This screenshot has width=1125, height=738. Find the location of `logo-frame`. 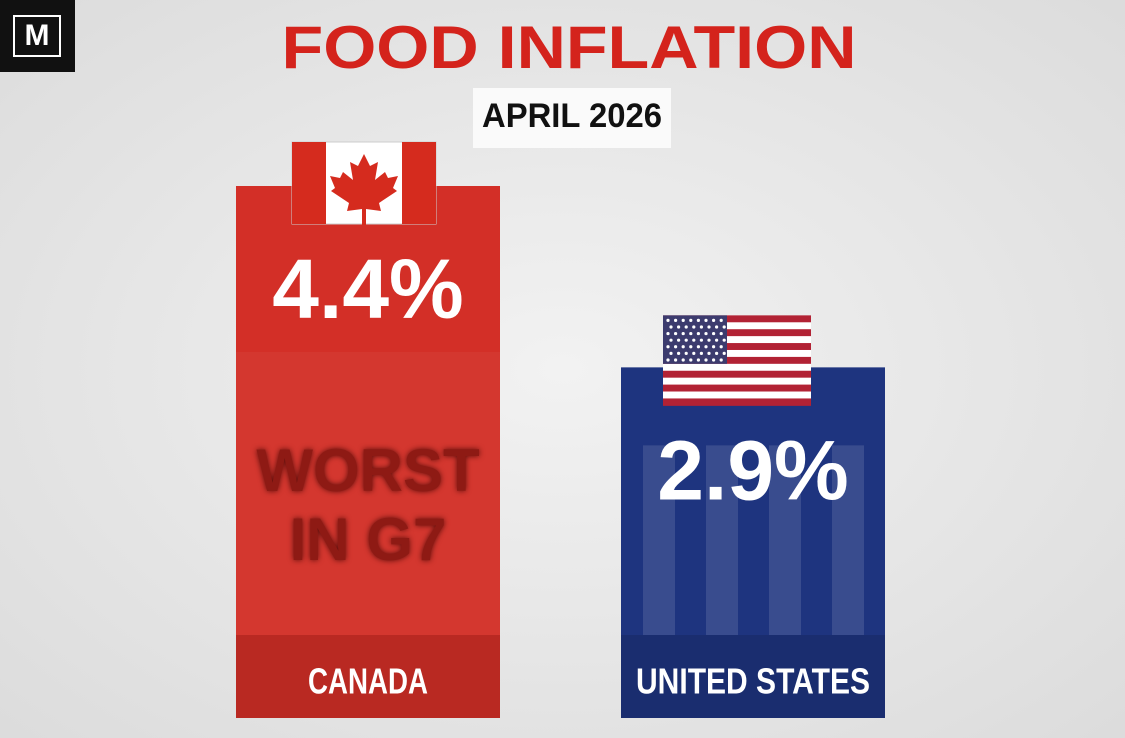

logo-frame is located at coordinates (37, 36).